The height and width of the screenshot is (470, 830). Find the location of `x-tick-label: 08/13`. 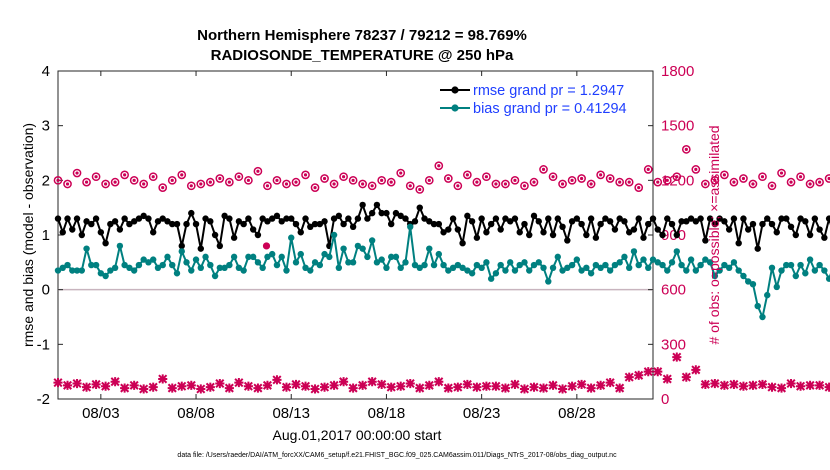

x-tick-label: 08/13 is located at coordinates (291, 413).